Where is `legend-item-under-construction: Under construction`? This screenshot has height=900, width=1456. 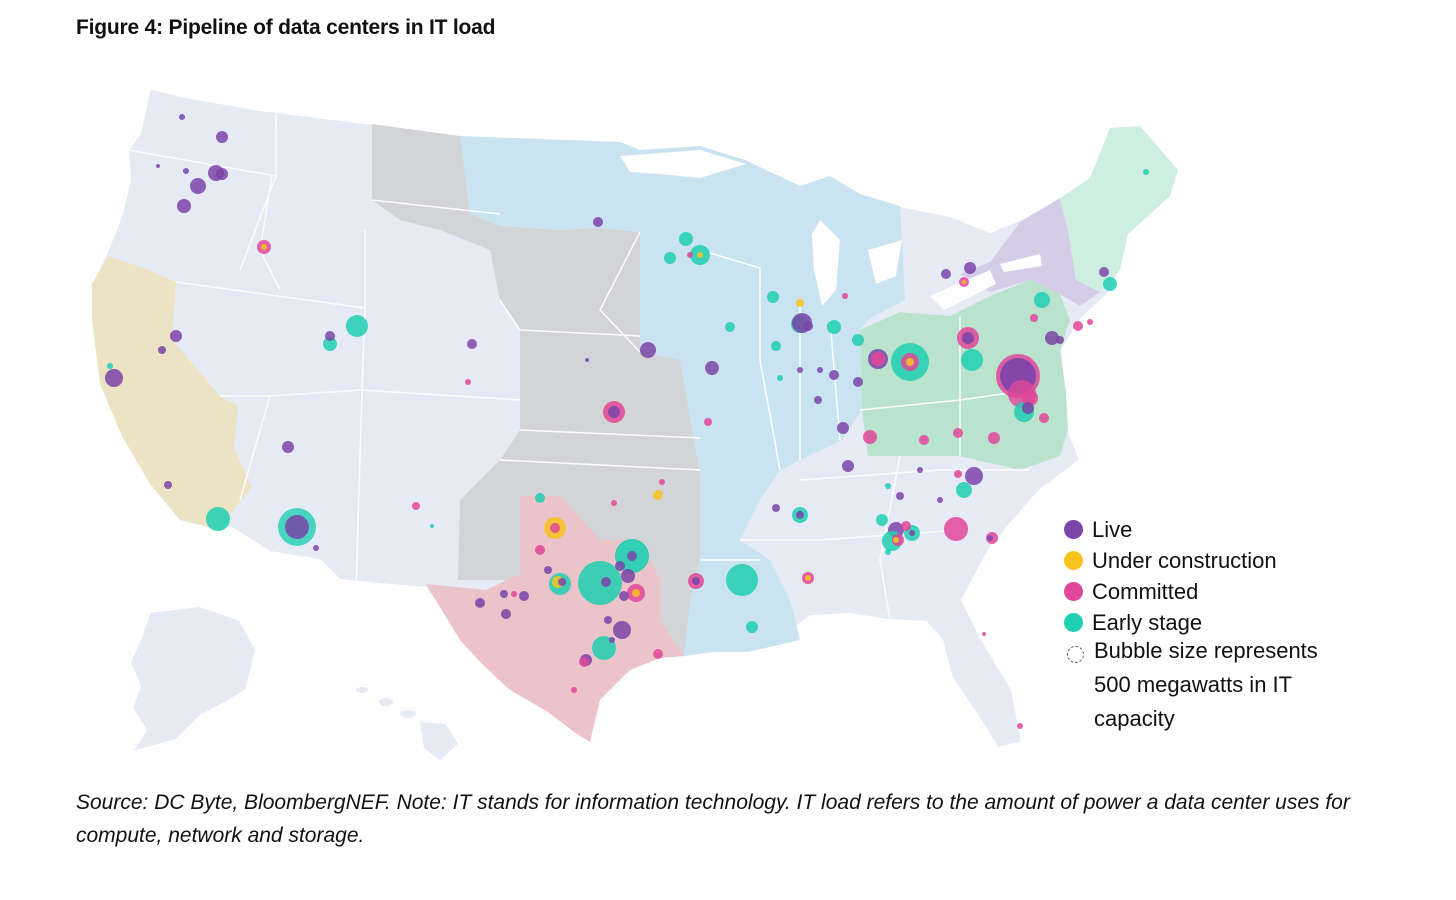
legend-item-under-construction: Under construction is located at coordinates (1229, 560).